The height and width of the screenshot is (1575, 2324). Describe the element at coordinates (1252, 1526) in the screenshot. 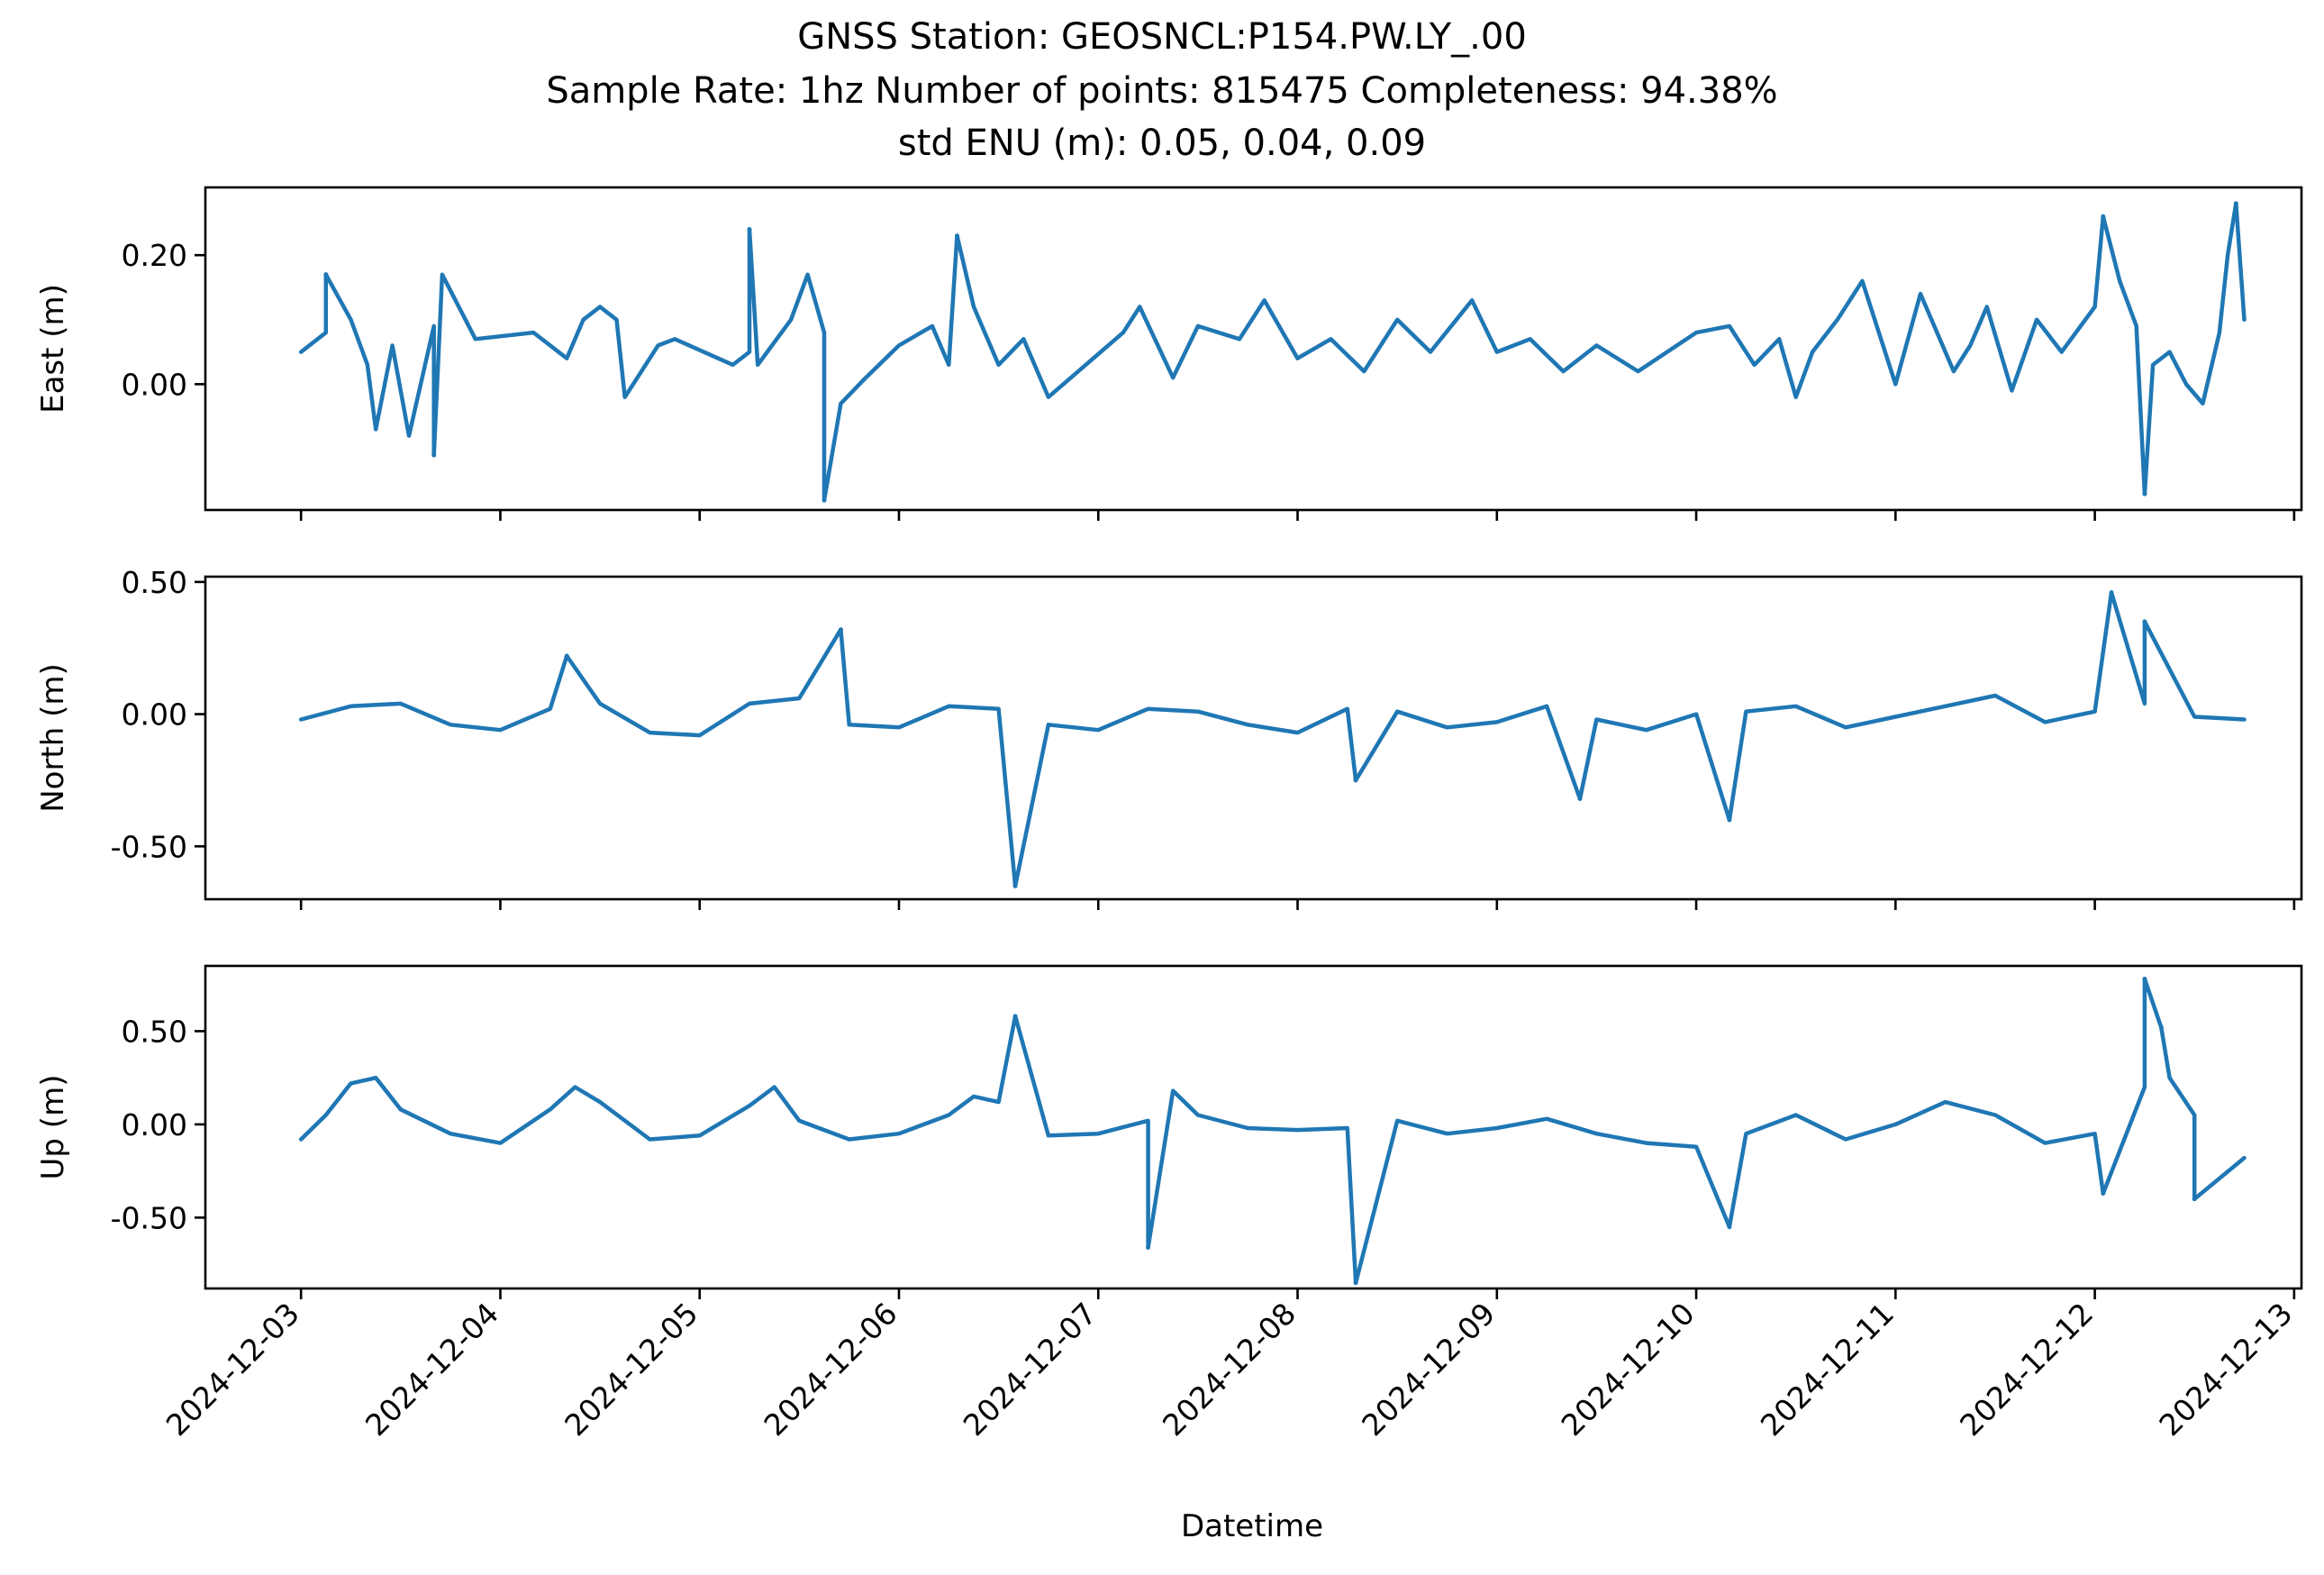

I see `x-axis-label: Datetime` at that location.